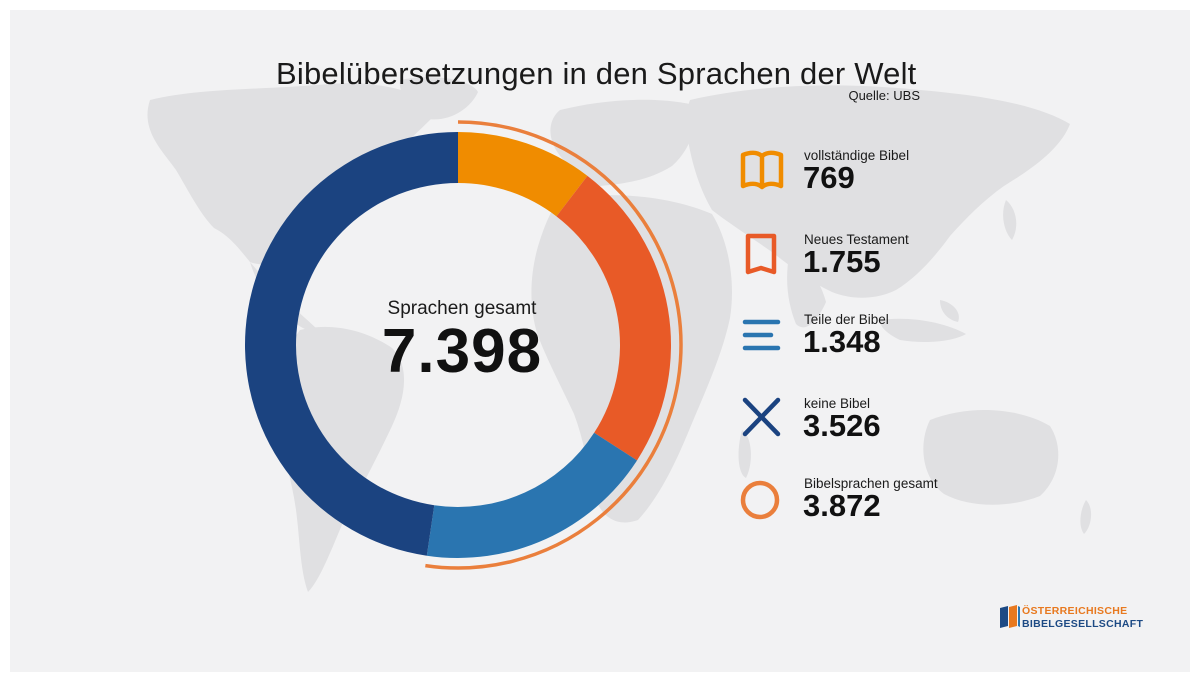 Image resolution: width=1200 pixels, height=682 pixels. I want to click on legend-label: keine Bibel, so click(837, 403).